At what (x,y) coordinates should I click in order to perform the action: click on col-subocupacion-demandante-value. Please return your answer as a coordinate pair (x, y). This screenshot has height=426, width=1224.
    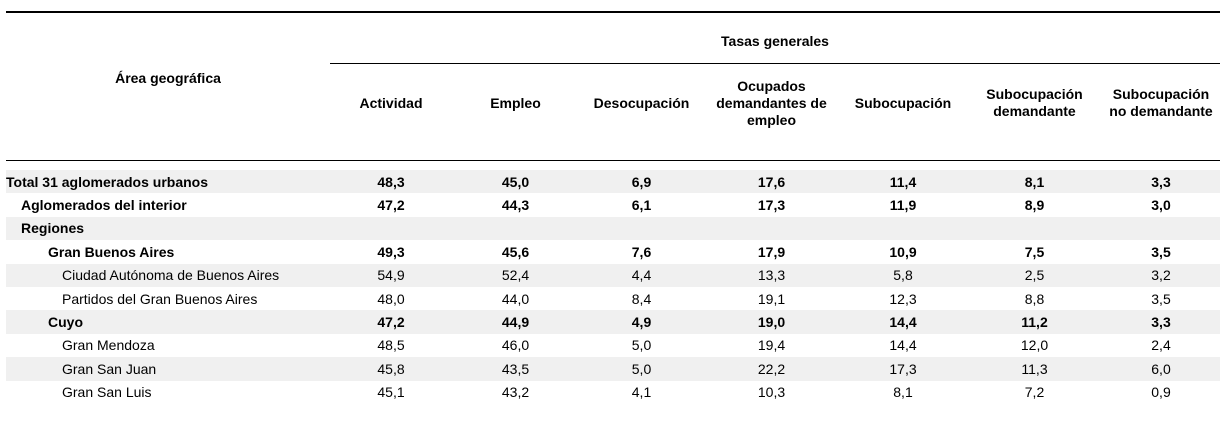
    Looking at the image, I should click on (1034, 228).